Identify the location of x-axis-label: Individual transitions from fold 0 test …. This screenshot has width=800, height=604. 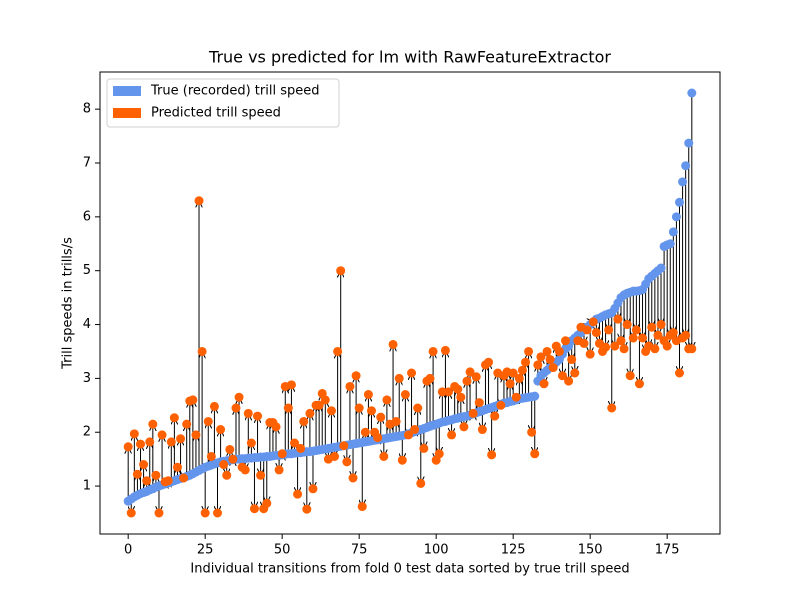
(409, 569).